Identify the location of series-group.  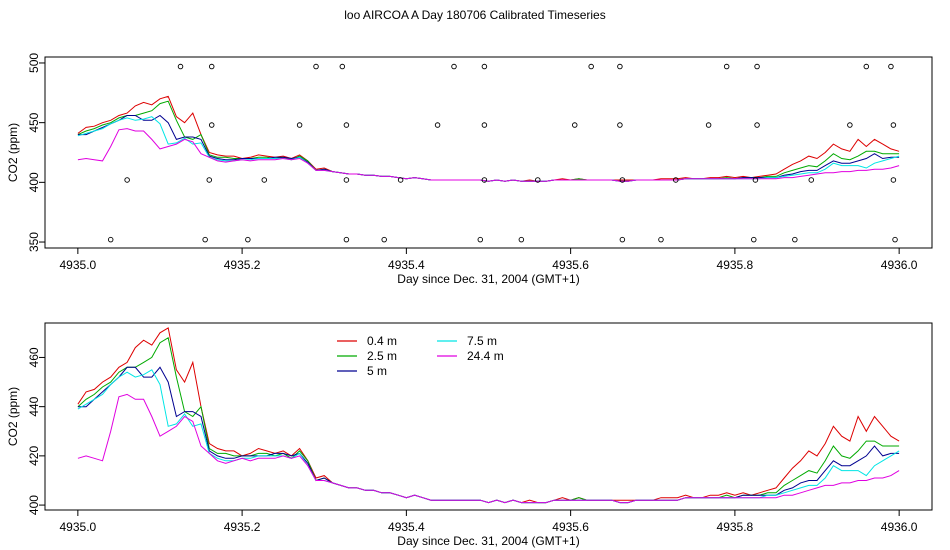
(488, 138).